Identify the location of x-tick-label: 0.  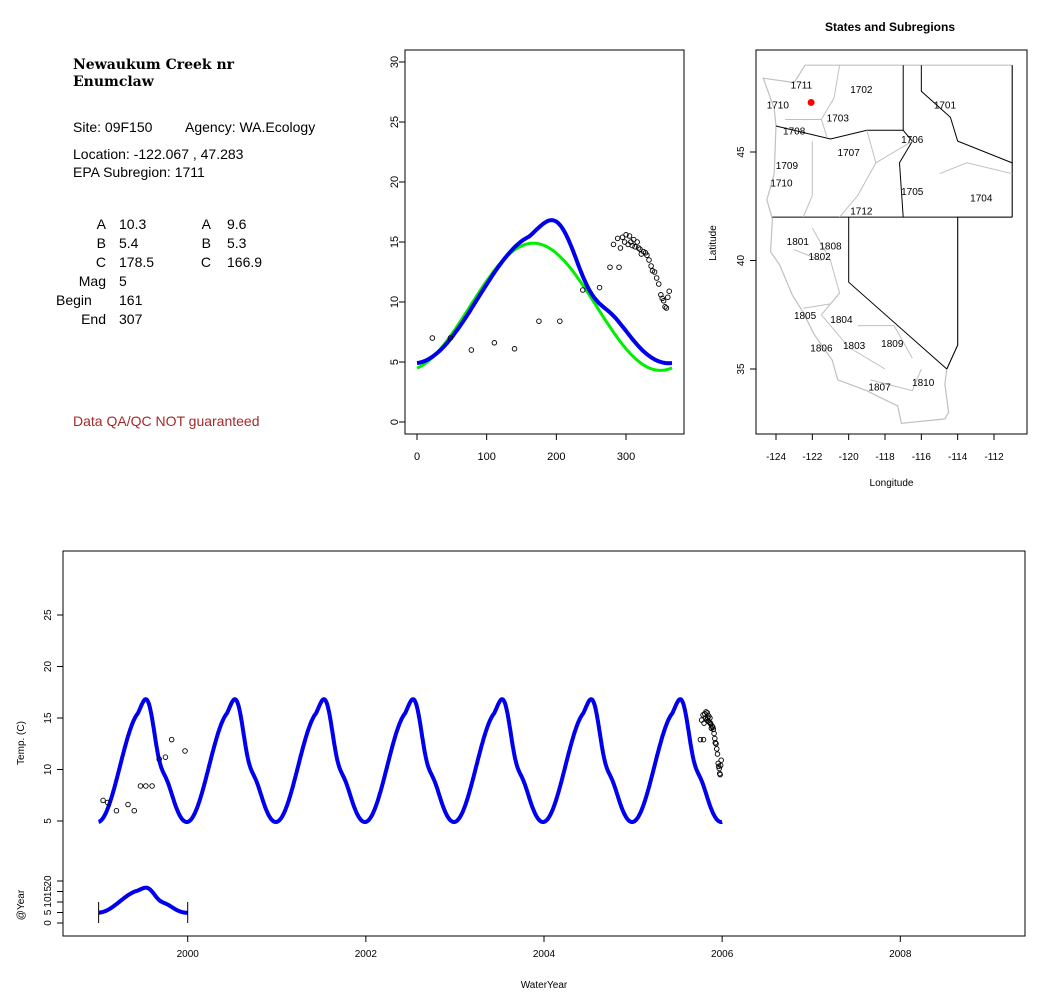
(417, 457).